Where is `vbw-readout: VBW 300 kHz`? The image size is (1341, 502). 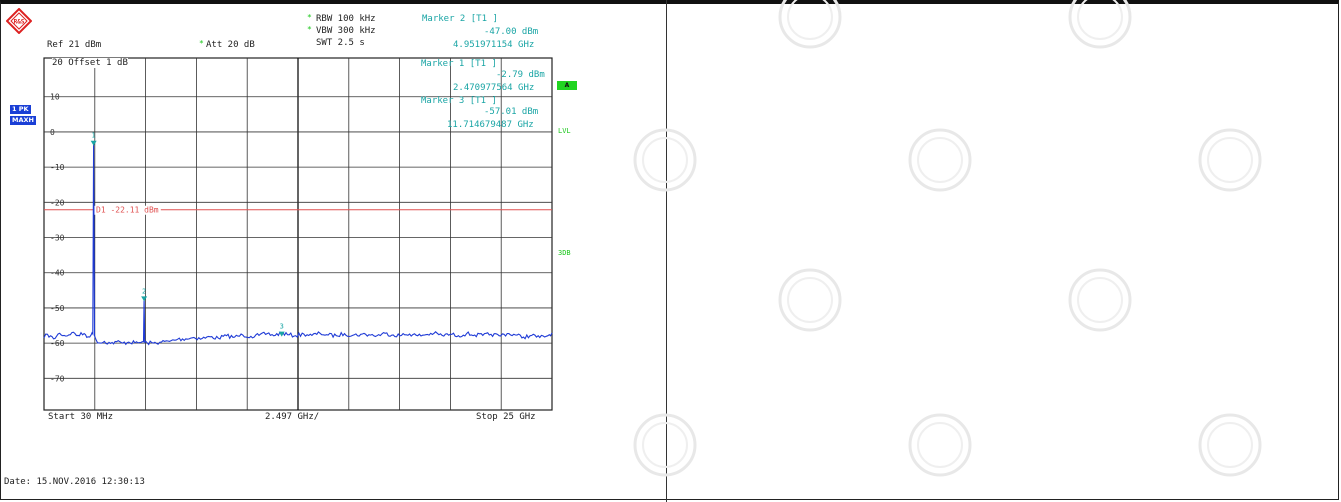 vbw-readout: VBW 300 kHz is located at coordinates (346, 31).